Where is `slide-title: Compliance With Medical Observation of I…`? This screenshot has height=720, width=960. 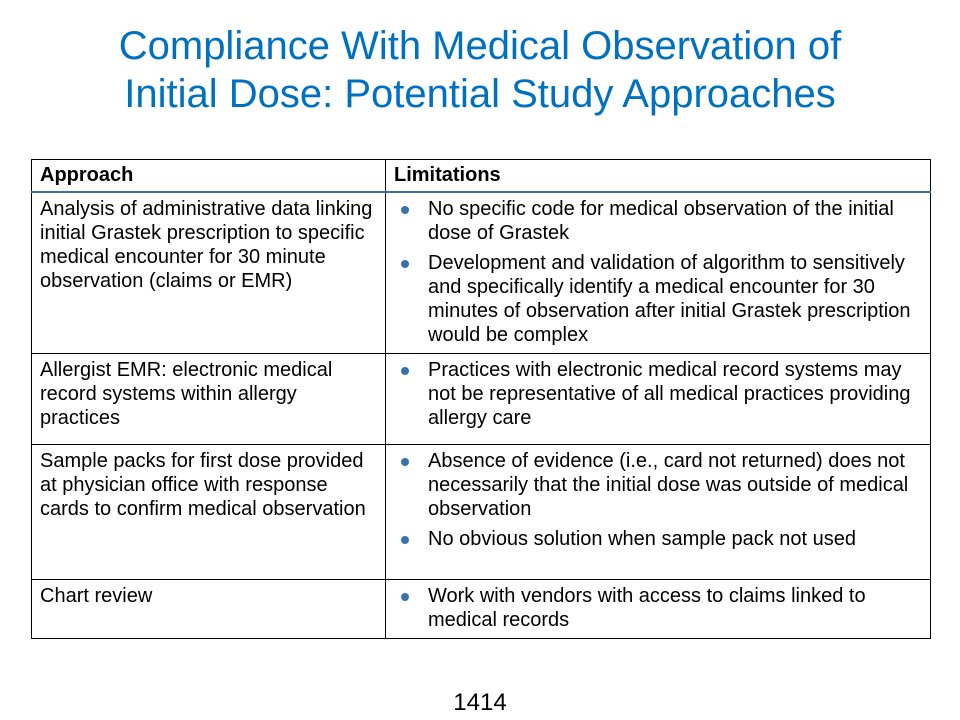
slide-title: Compliance With Medical Observation of I… is located at coordinates (480, 70).